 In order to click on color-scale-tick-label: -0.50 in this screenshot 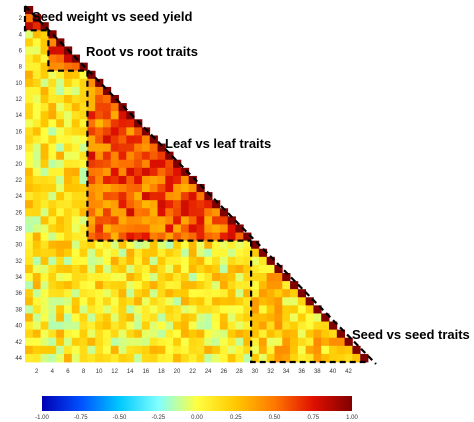, I will do `click(120, 418)`.